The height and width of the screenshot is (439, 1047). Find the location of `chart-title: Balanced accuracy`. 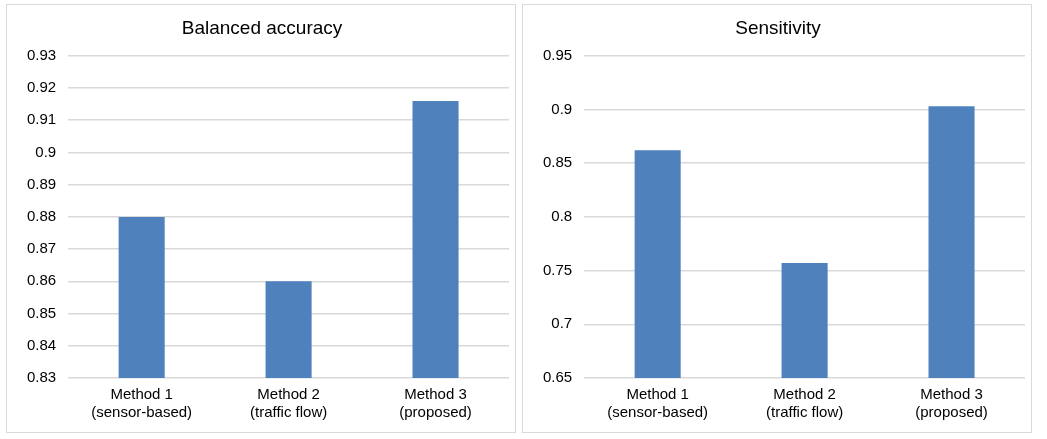

chart-title: Balanced accuracy is located at coordinates (262, 27).